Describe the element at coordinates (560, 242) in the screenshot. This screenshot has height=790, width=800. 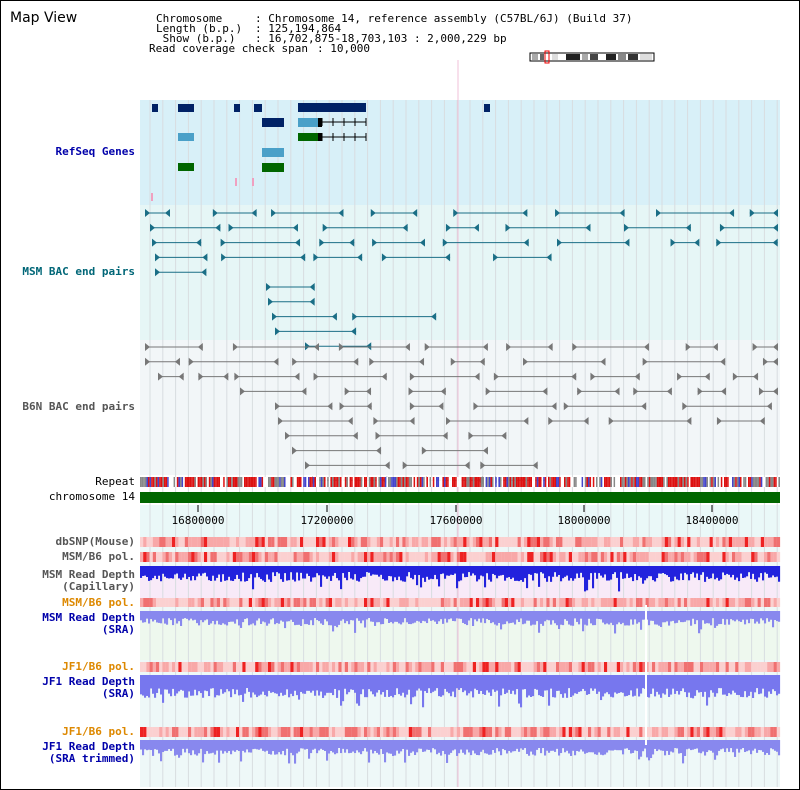
I see `msm-bac-end` at that location.